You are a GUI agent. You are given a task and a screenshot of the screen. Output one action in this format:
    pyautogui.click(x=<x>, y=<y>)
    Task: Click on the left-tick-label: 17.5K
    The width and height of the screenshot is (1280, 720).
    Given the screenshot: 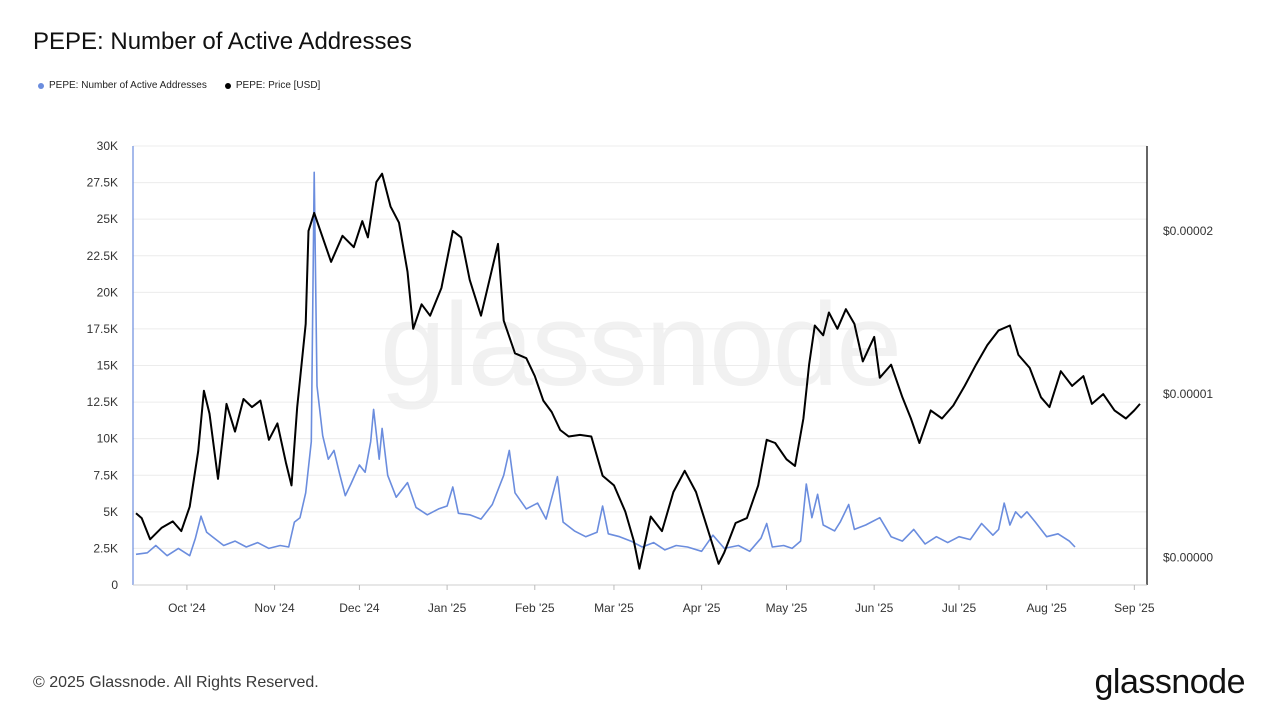 What is the action you would take?
    pyautogui.click(x=102, y=329)
    